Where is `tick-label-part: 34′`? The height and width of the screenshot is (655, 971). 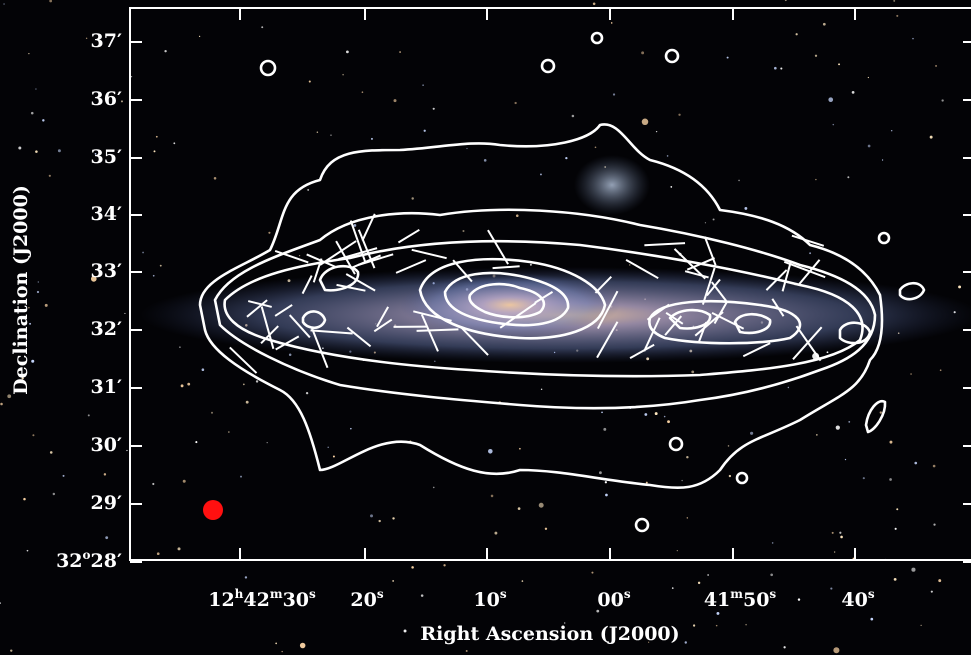
tick-label-part: 34′ is located at coordinates (106, 214).